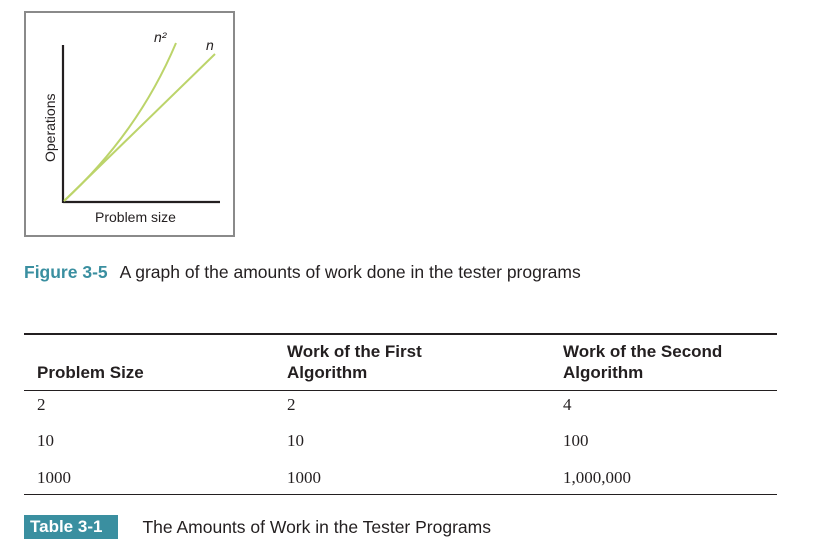 This screenshot has width=817, height=549. Describe the element at coordinates (643, 351) in the screenshot. I see `header-line: Work of the Second` at that location.